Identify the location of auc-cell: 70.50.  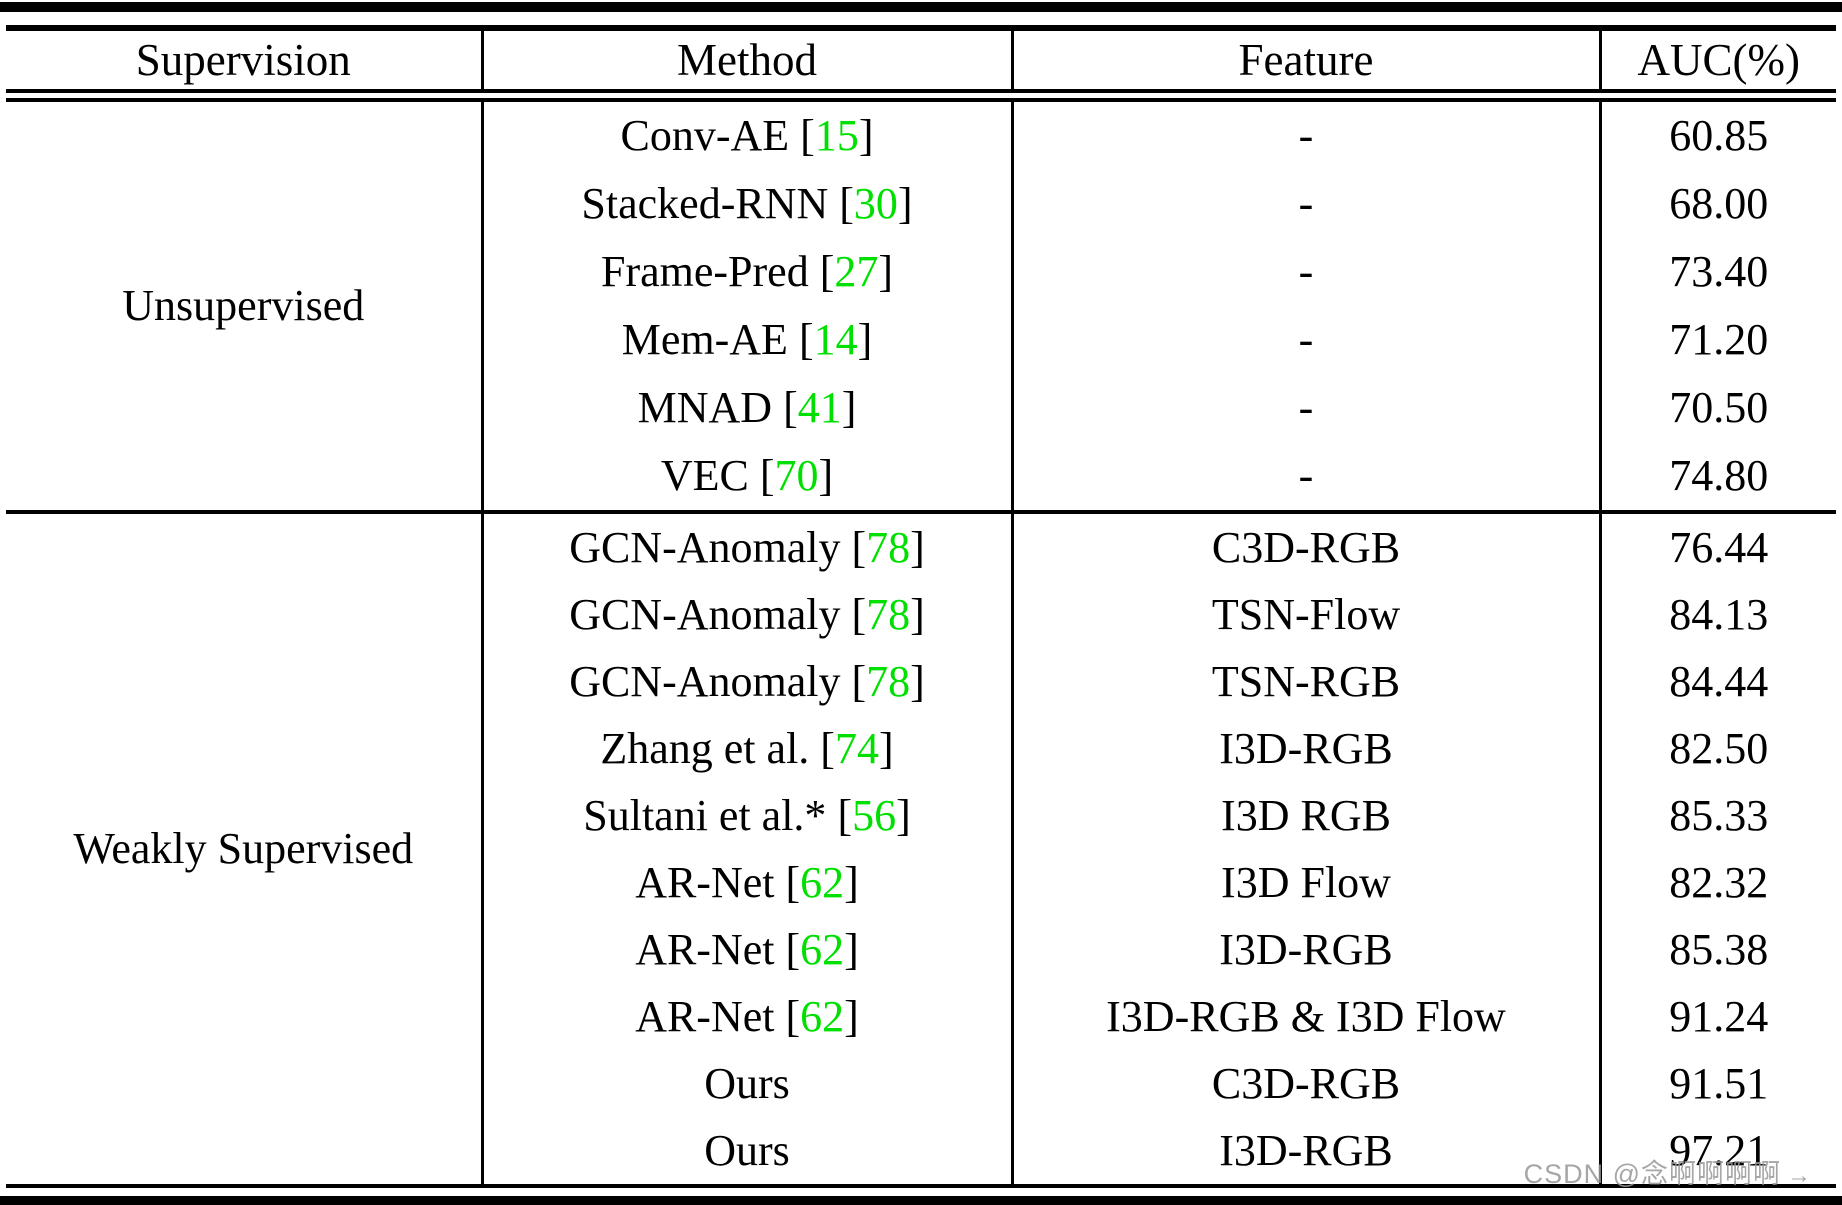
(1717, 408).